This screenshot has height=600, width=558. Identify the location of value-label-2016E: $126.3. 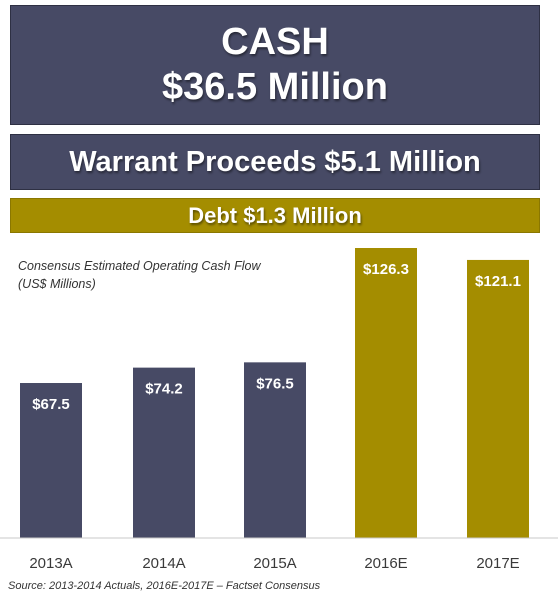
(386, 269).